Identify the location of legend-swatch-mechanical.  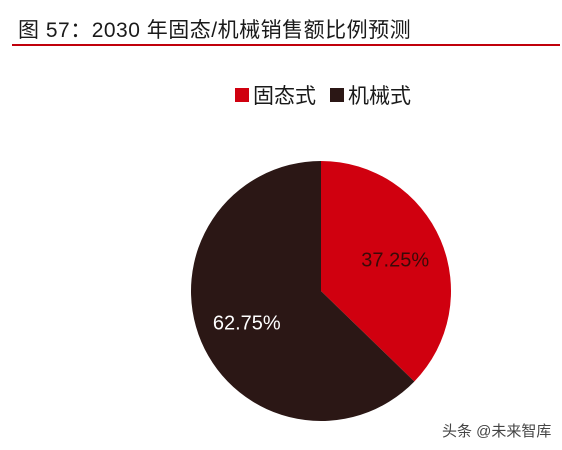
(337, 95).